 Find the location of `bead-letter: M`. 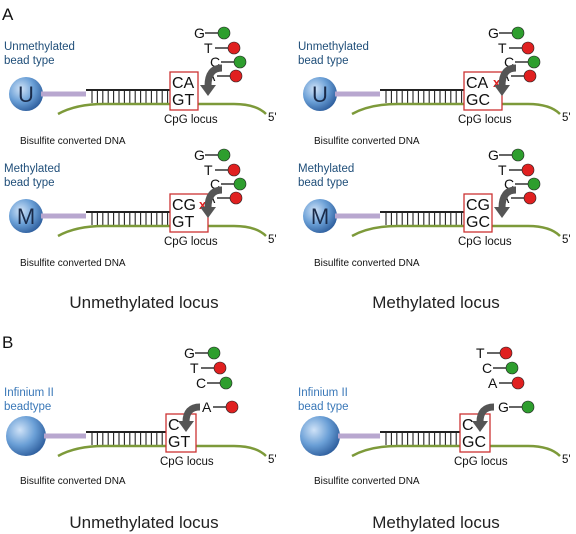

bead-letter: M is located at coordinates (320, 216).